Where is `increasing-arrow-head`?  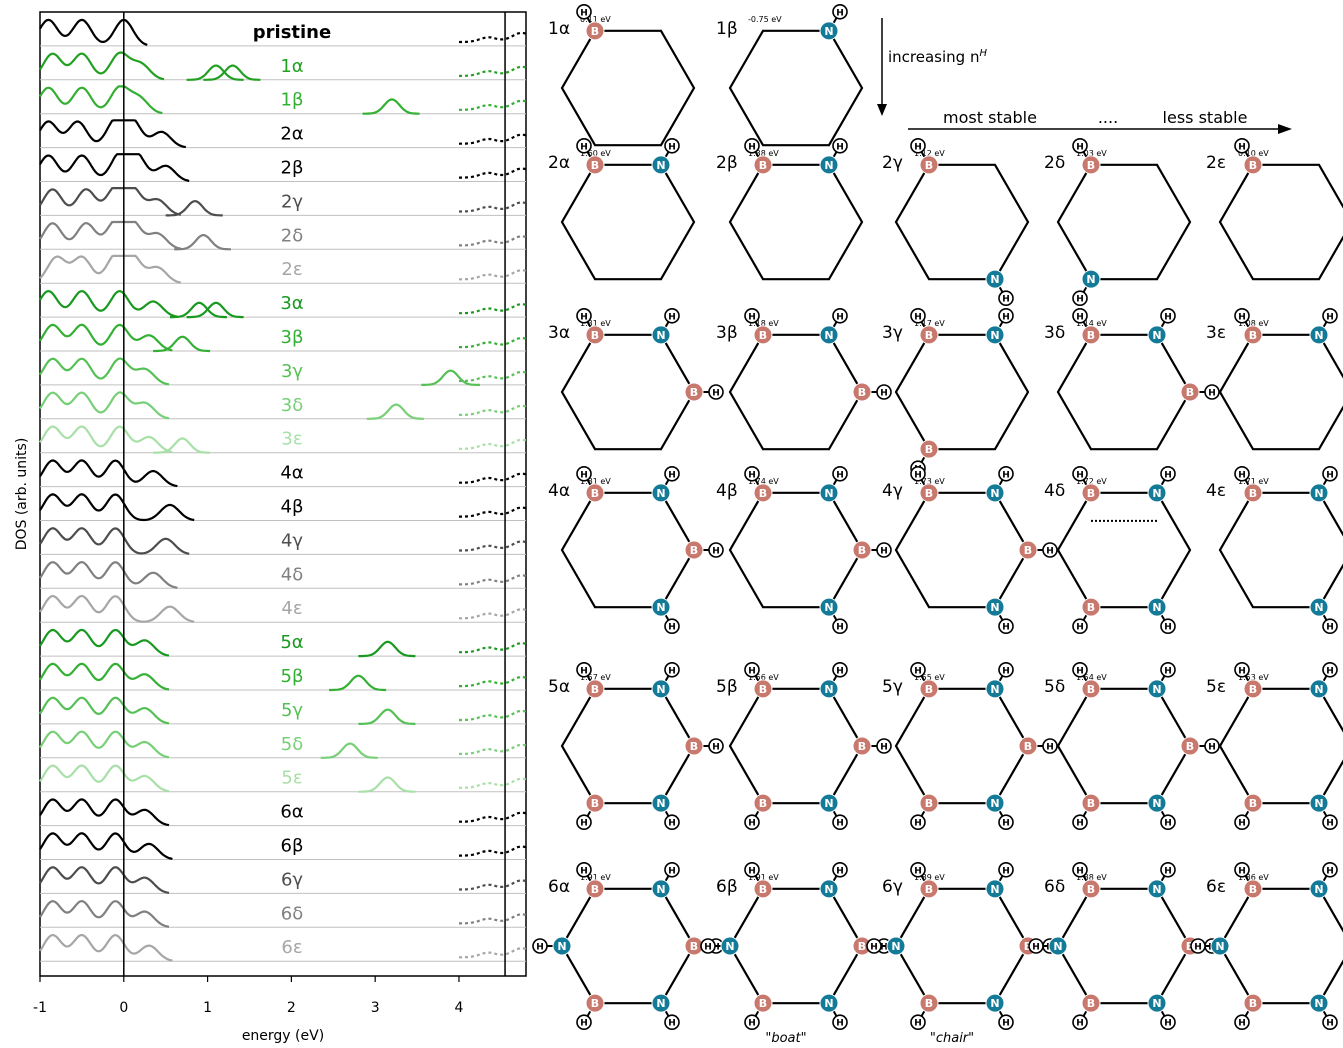
increasing-arrow-head is located at coordinates (882, 110).